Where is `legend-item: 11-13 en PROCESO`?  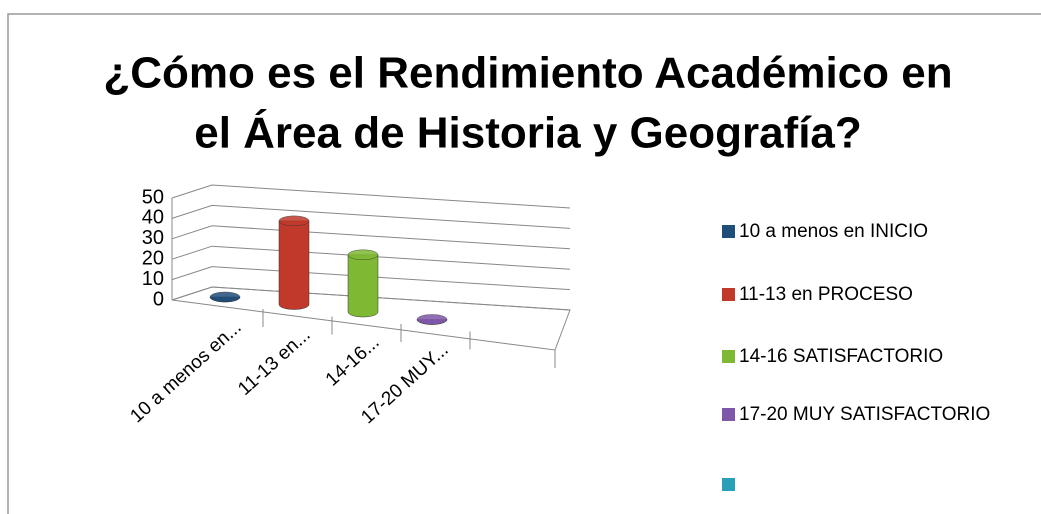 legend-item: 11-13 en PROCESO is located at coordinates (857, 295).